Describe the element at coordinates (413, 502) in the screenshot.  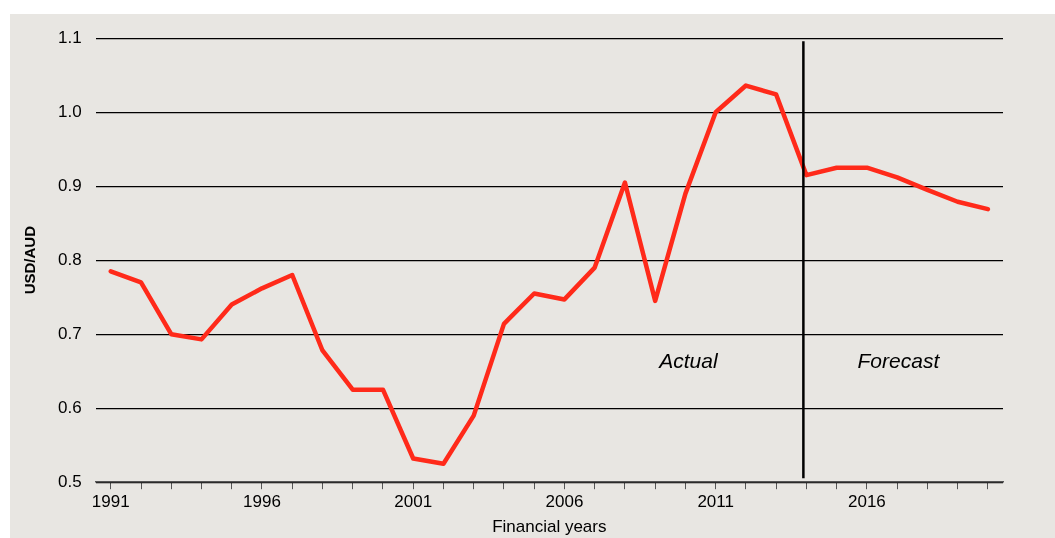
I see `x-tick-label: 2001` at that location.